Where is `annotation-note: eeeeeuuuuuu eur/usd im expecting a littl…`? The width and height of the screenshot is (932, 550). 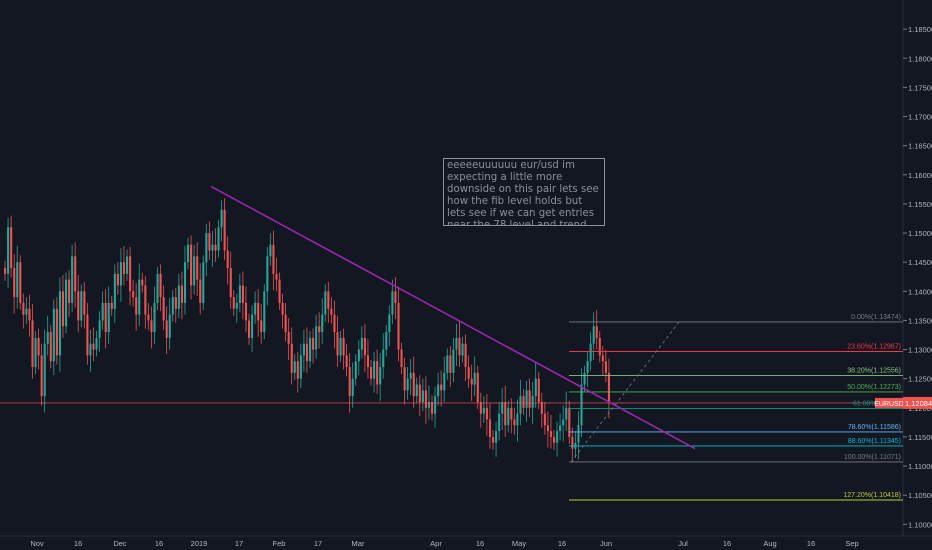 annotation-note: eeeeeuuuuuu eur/usd im expecting a littl… is located at coordinates (524, 192).